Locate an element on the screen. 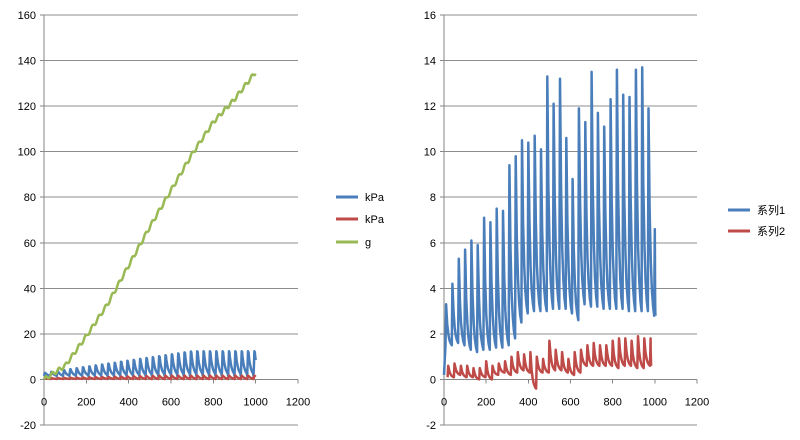  y-tick-label: 160 is located at coordinates (27, 16).